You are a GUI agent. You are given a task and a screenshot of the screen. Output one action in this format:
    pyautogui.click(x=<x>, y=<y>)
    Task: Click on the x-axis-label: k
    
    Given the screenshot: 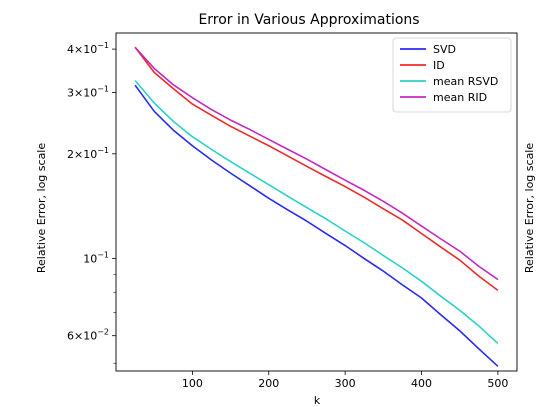 What is the action you would take?
    pyautogui.click(x=317, y=400)
    